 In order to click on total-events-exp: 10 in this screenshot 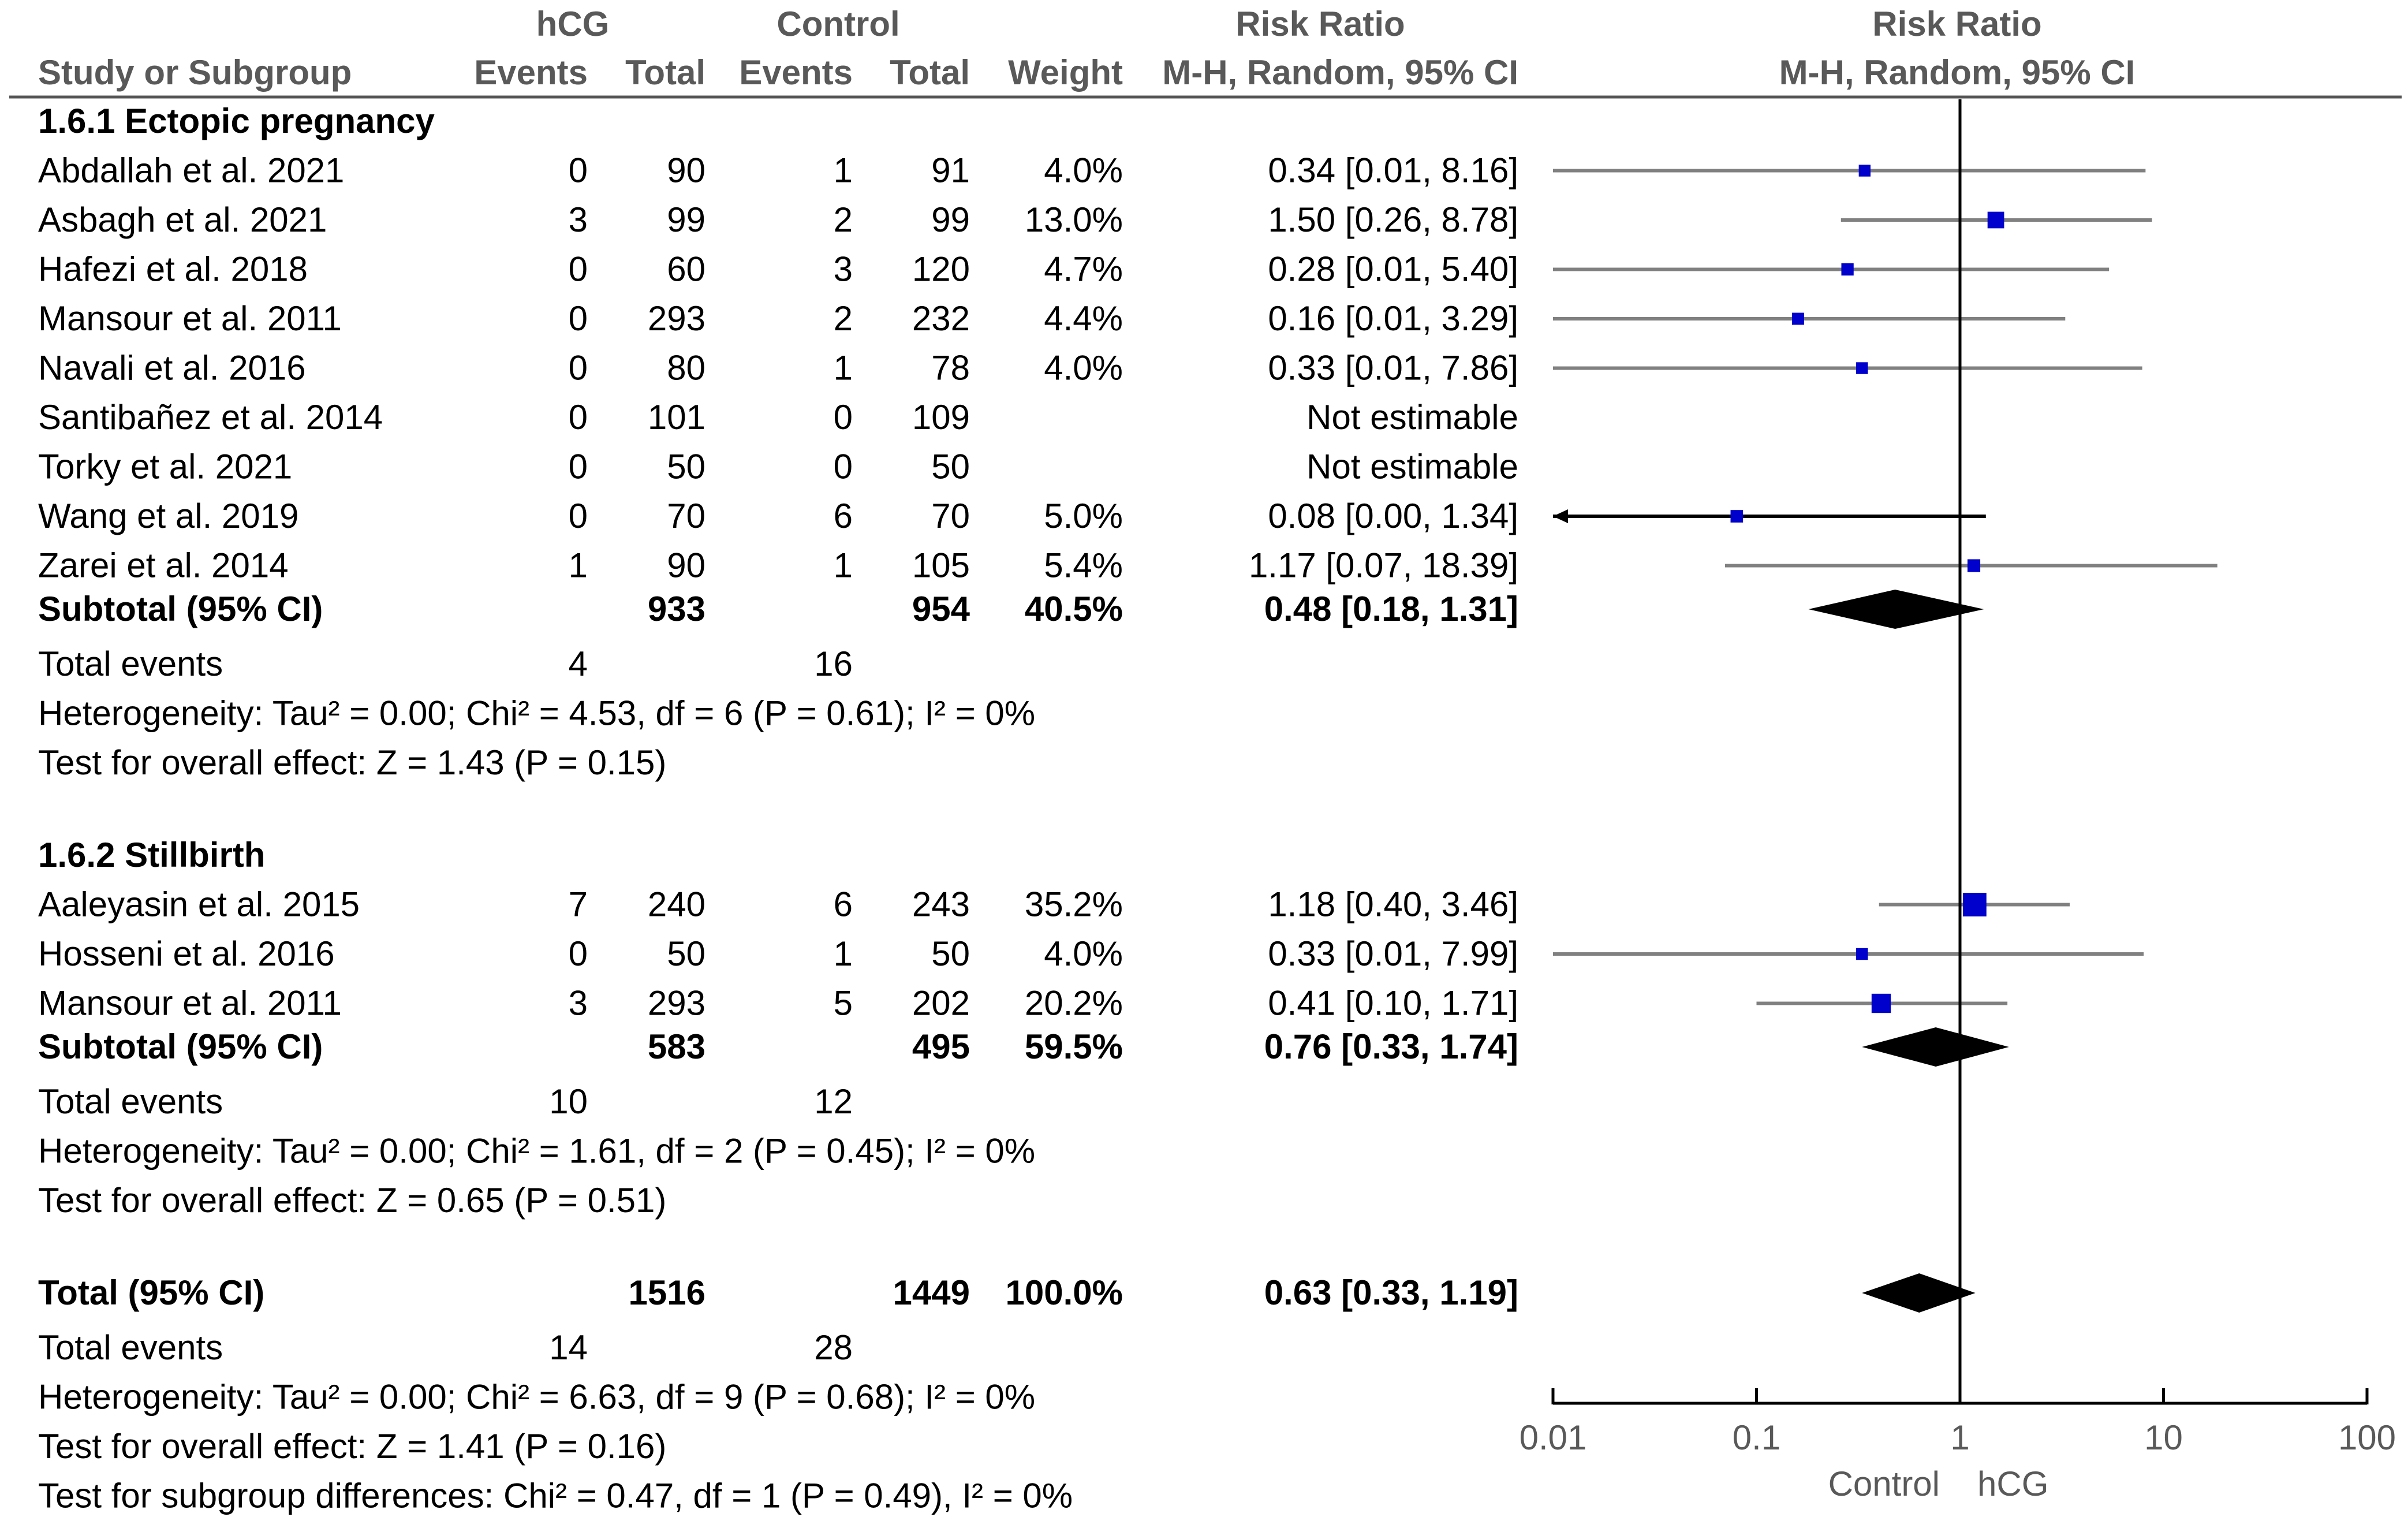, I will do `click(568, 1101)`.